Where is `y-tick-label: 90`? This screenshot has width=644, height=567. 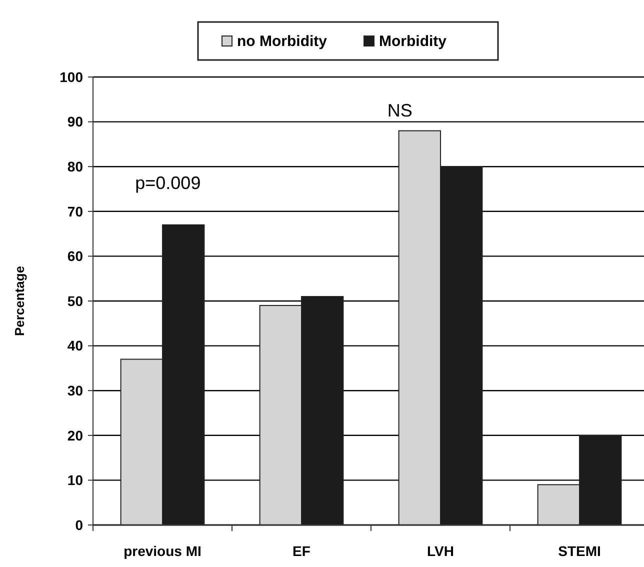 y-tick-label: 90 is located at coordinates (75, 122).